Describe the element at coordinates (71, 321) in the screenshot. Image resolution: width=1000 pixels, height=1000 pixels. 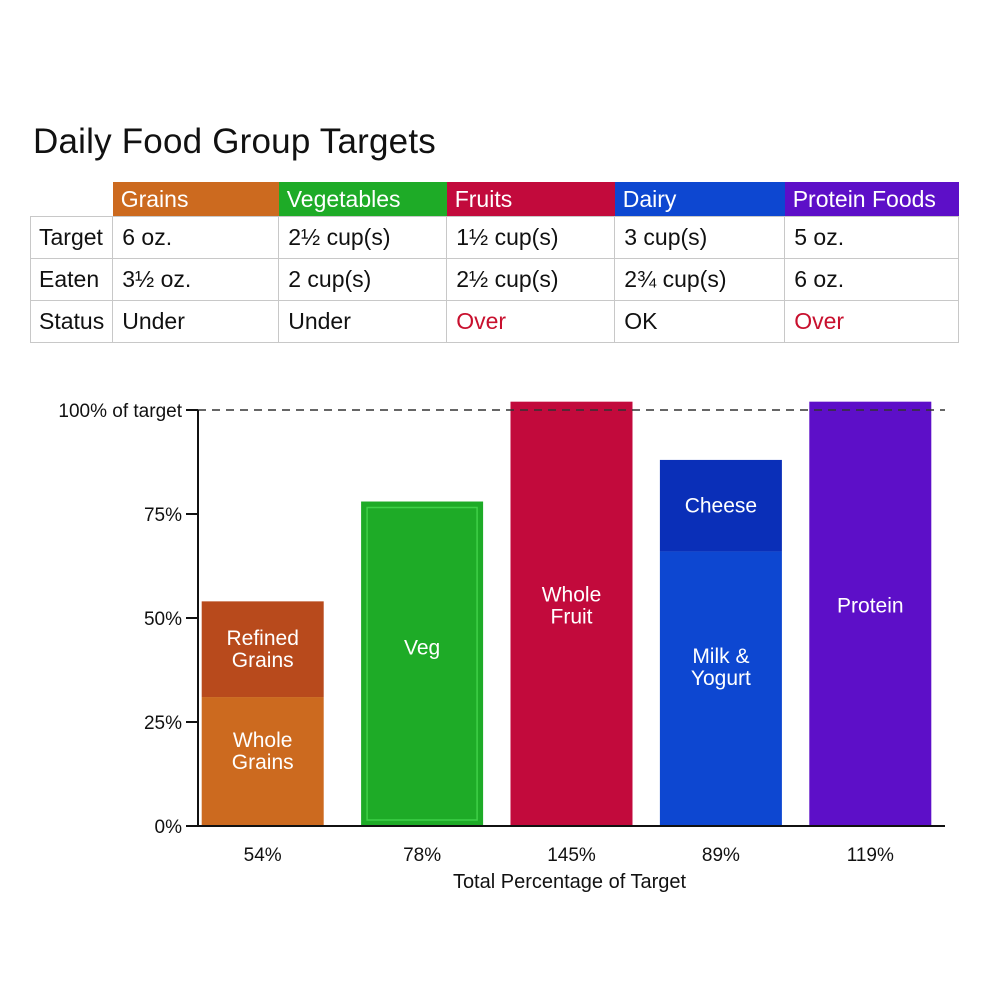
I see `row-label: Status` at that location.